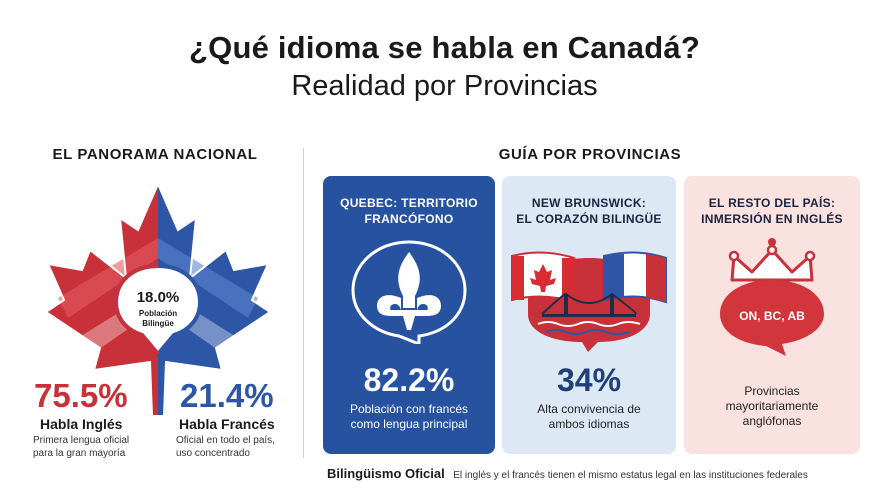 Image resolution: width=889 pixels, height=500 pixels. What do you see at coordinates (589, 211) in the screenshot?
I see `new-brunswick-title: NEW BRUNSWICK: EL CORAZÓN BILINGÜE` at bounding box center [589, 211].